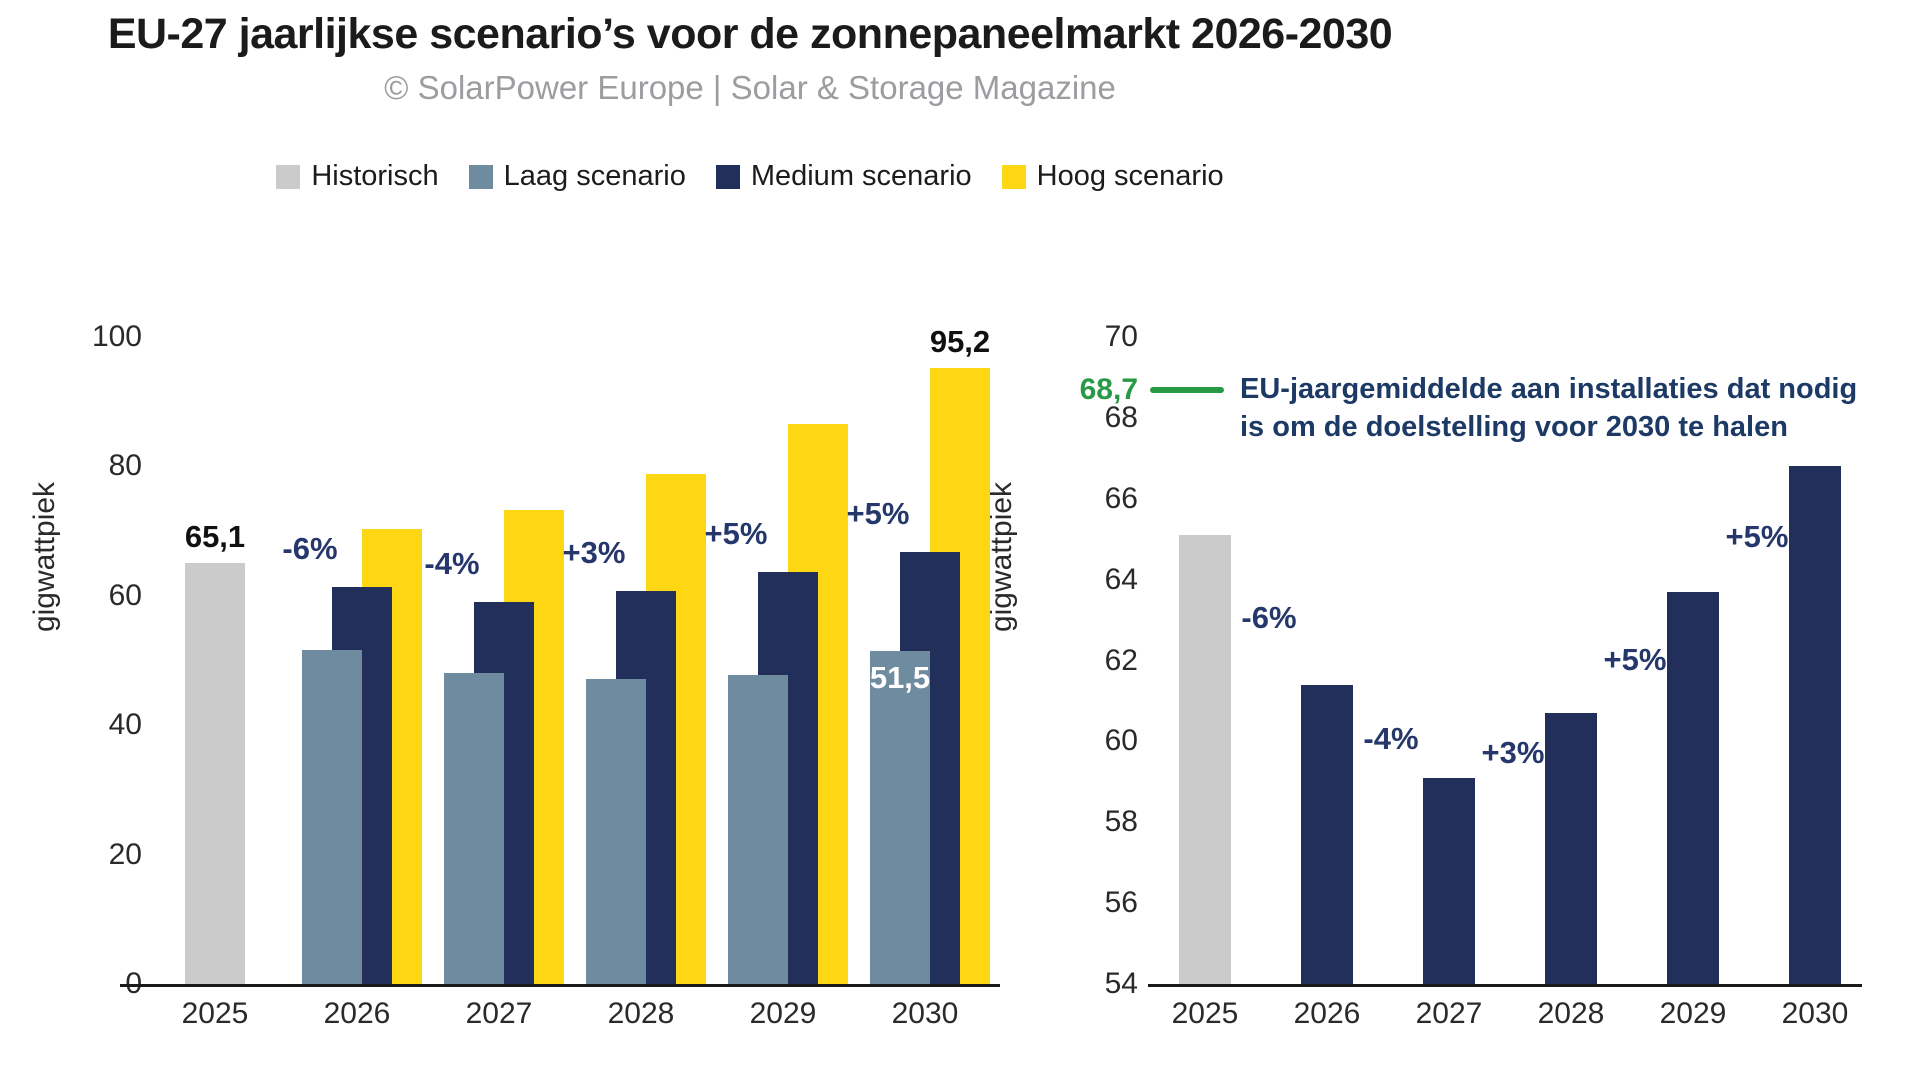 This screenshot has width=1920, height=1081. I want to click on right-x-axis-line, so click(1505, 985).